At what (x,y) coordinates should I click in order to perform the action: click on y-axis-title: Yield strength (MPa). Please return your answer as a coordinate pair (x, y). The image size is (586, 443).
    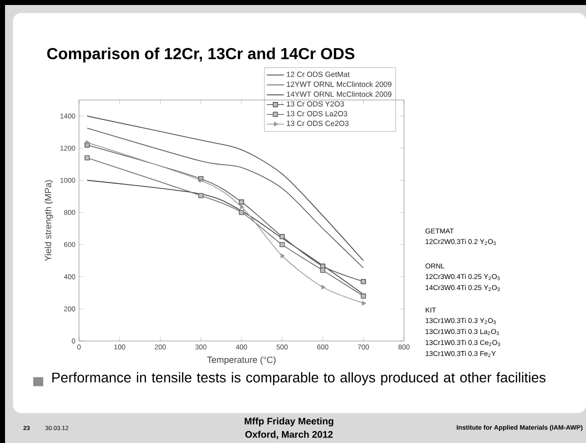
    Looking at the image, I should click on (49, 221).